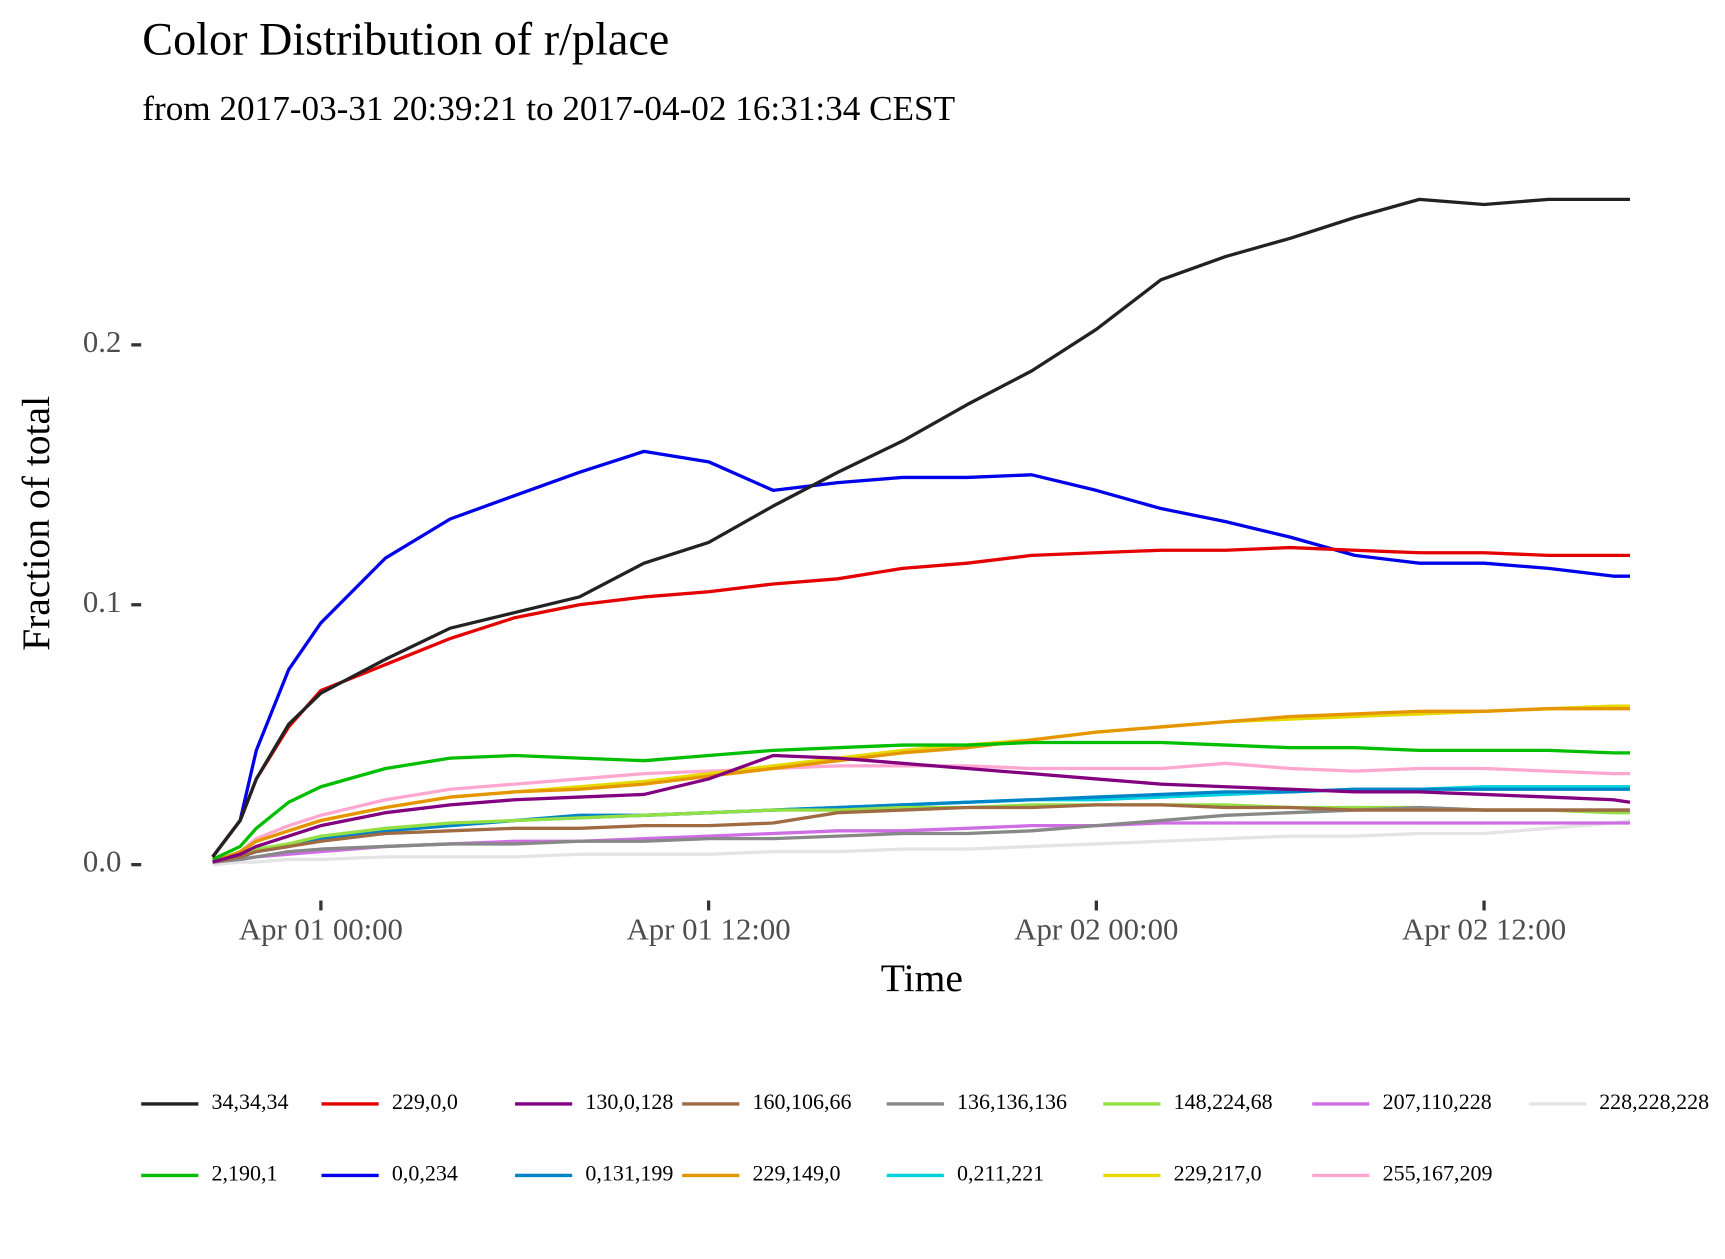  I want to click on y-tick-label: 0.2, so click(102, 342).